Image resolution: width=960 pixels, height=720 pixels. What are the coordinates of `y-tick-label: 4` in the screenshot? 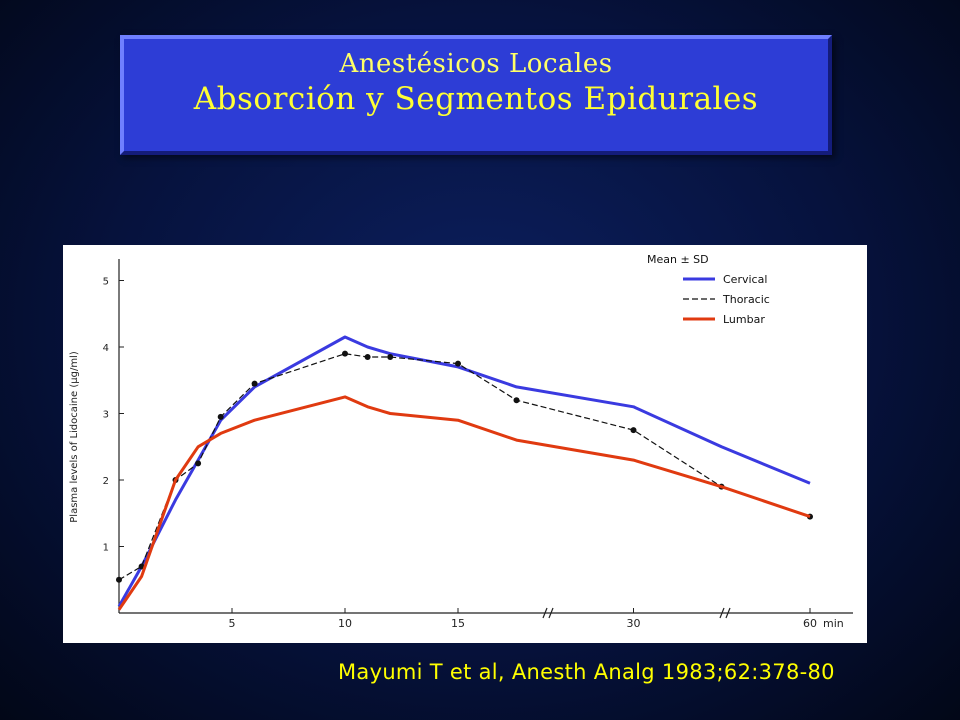 It's located at (106, 348).